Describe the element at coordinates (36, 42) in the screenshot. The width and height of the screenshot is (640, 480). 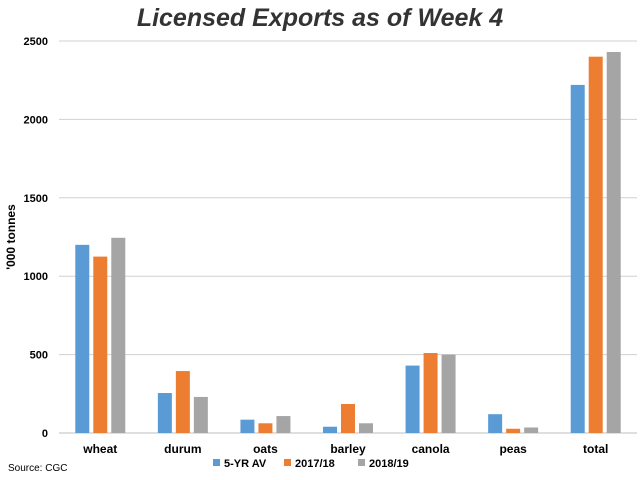
I see `y-tick-label: 2500` at that location.